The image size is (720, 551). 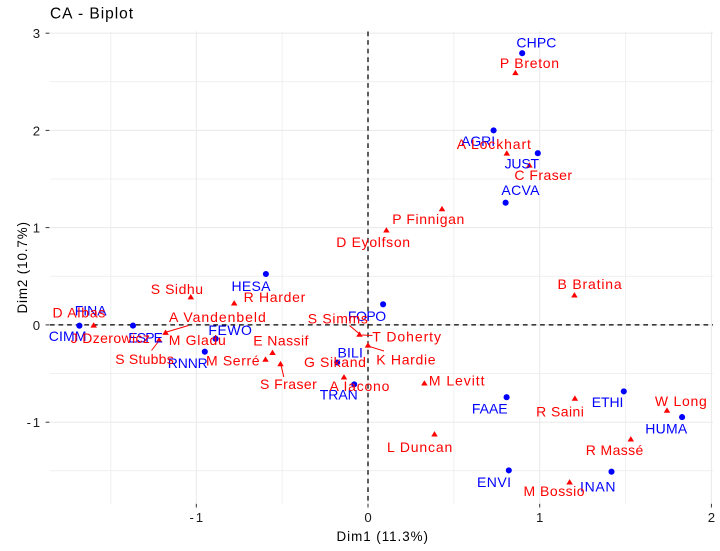 I want to click on svg-text: Dim2 (10.7%), so click(x=22, y=268).